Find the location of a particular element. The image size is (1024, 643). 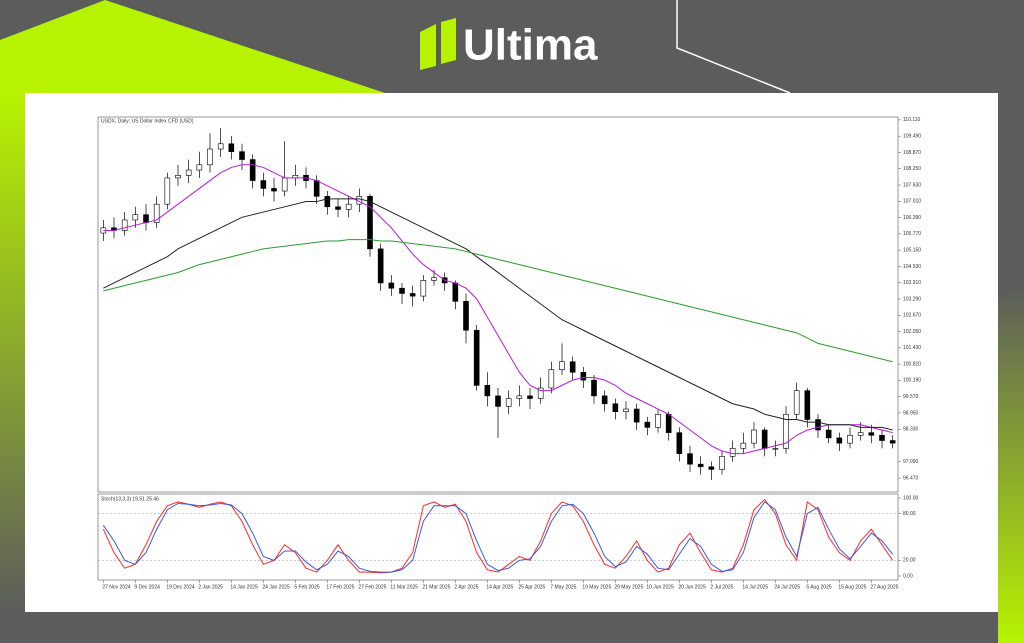

logo-text: Ultima is located at coordinates (530, 45).